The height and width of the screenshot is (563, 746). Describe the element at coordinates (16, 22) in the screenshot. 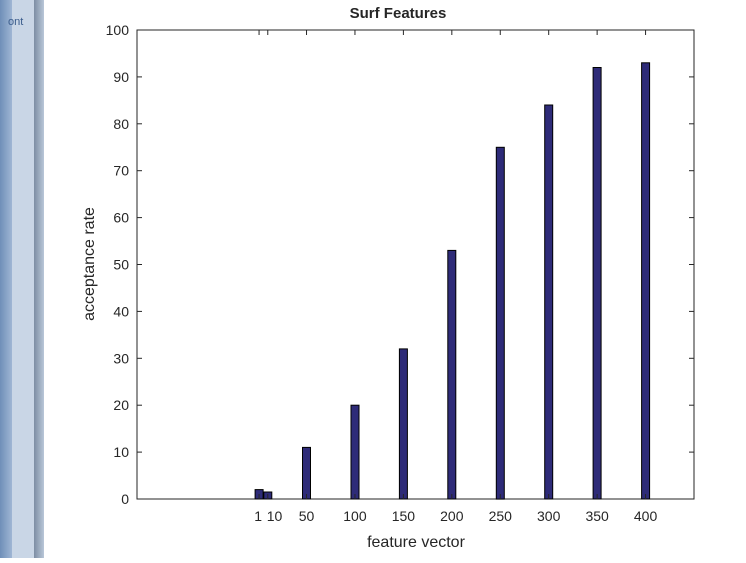

I see `side-tab-label: ont` at that location.